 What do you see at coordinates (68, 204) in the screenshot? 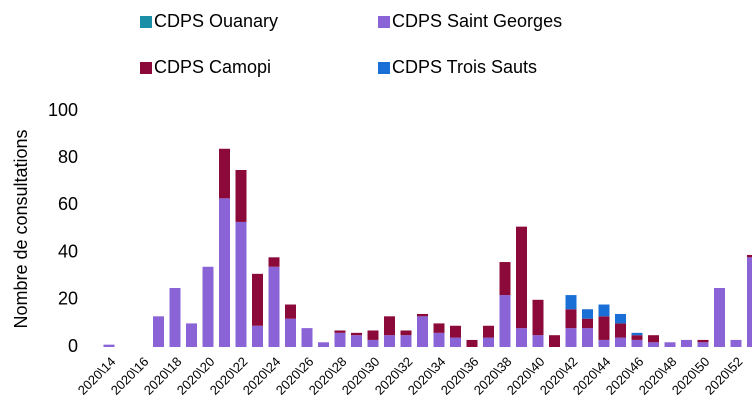
I see `y-tick-label: 60` at bounding box center [68, 204].